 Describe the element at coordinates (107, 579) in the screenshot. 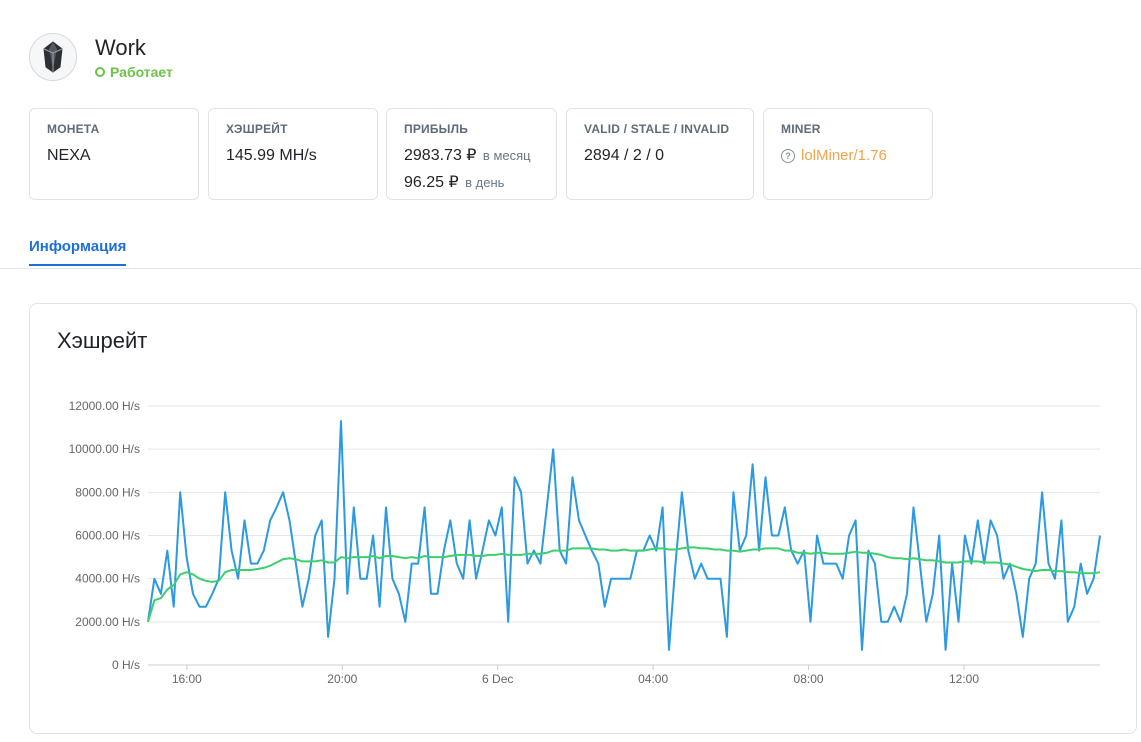

I see `y-tick-label: 4000.00 H/s` at that location.